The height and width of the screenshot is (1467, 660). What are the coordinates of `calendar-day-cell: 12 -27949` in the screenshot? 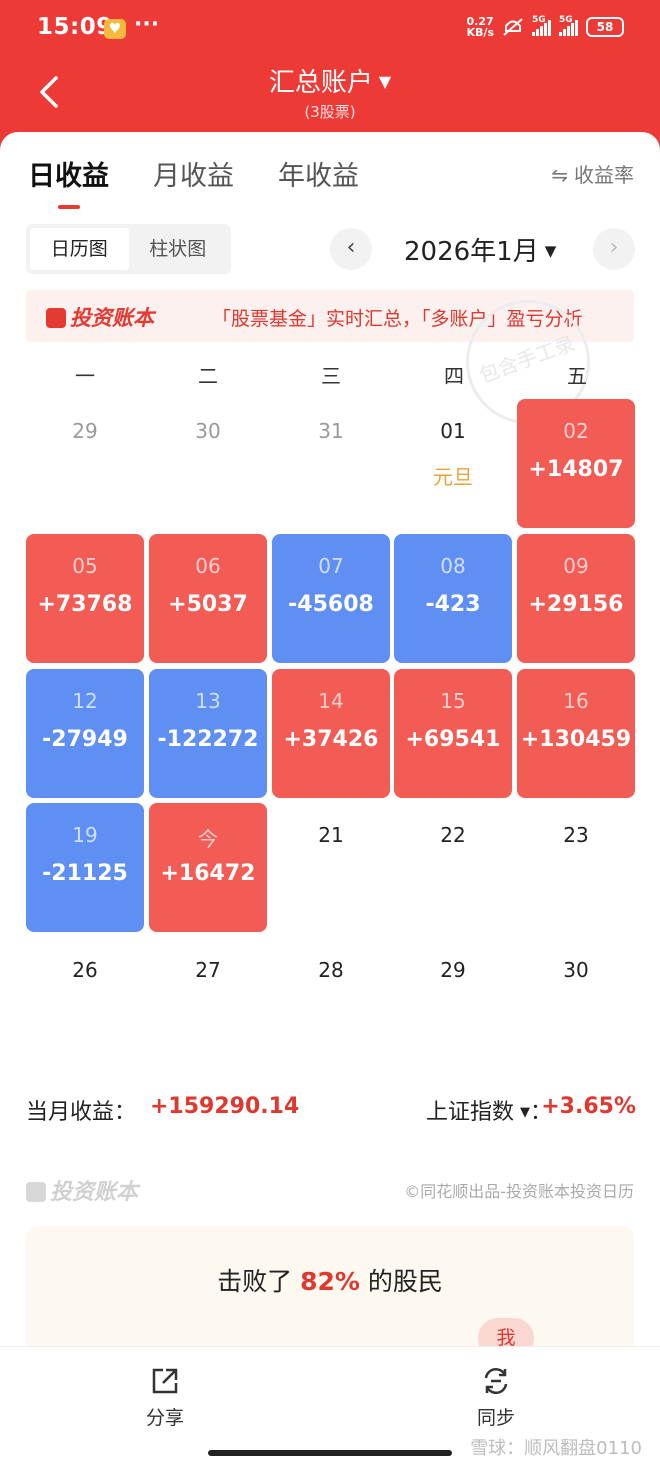 It's located at (85, 733).